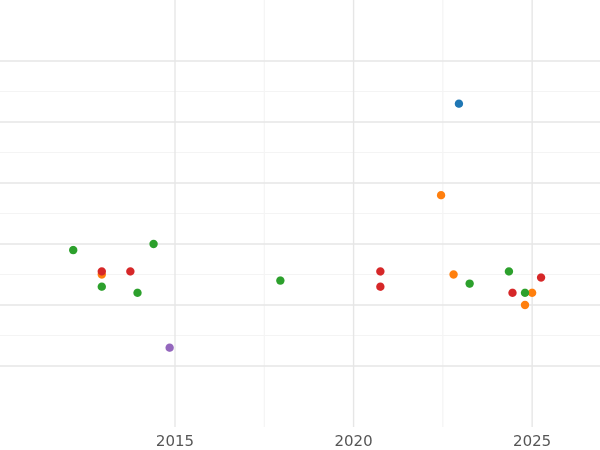 Image resolution: width=600 pixels, height=450 pixels. I want to click on x-tick-label-2020: 2020, so click(353, 441).